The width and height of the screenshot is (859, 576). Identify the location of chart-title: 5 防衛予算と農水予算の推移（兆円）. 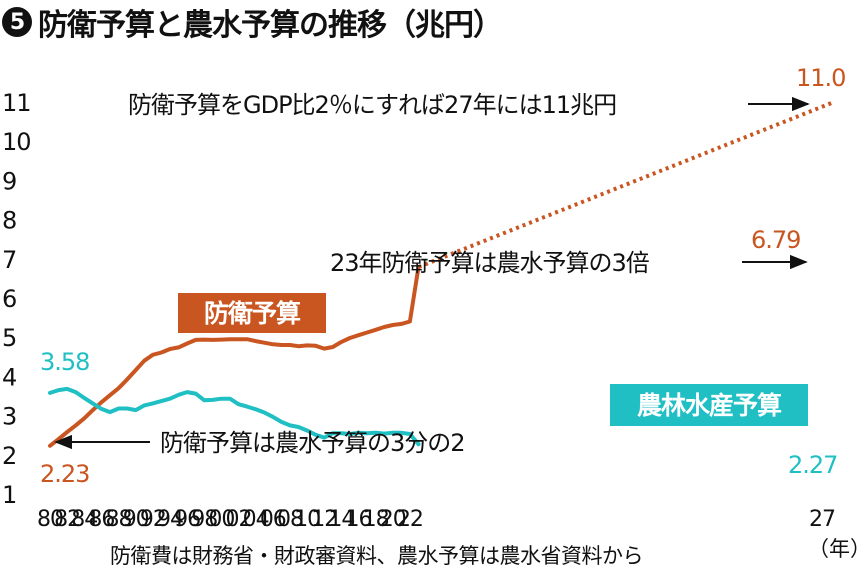
(252, 22).